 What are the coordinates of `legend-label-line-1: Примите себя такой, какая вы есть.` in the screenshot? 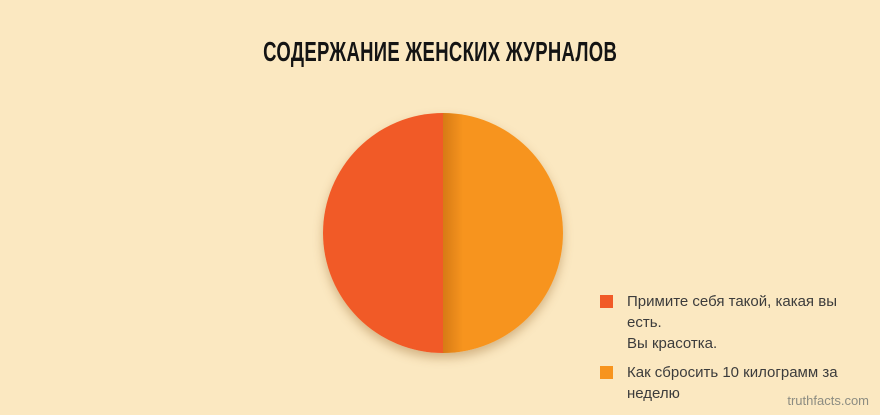 It's located at (732, 312).